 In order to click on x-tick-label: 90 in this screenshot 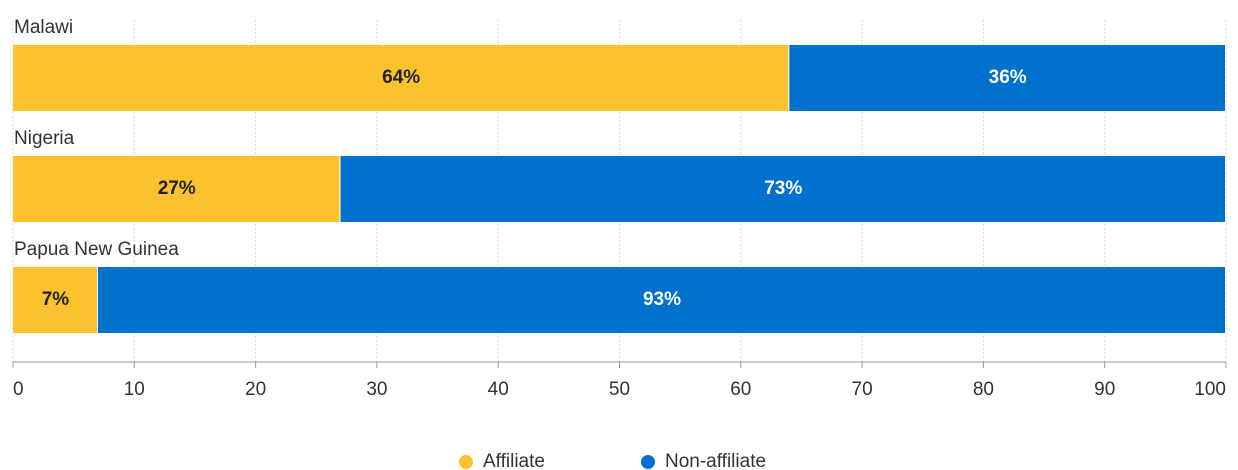, I will do `click(1104, 389)`.